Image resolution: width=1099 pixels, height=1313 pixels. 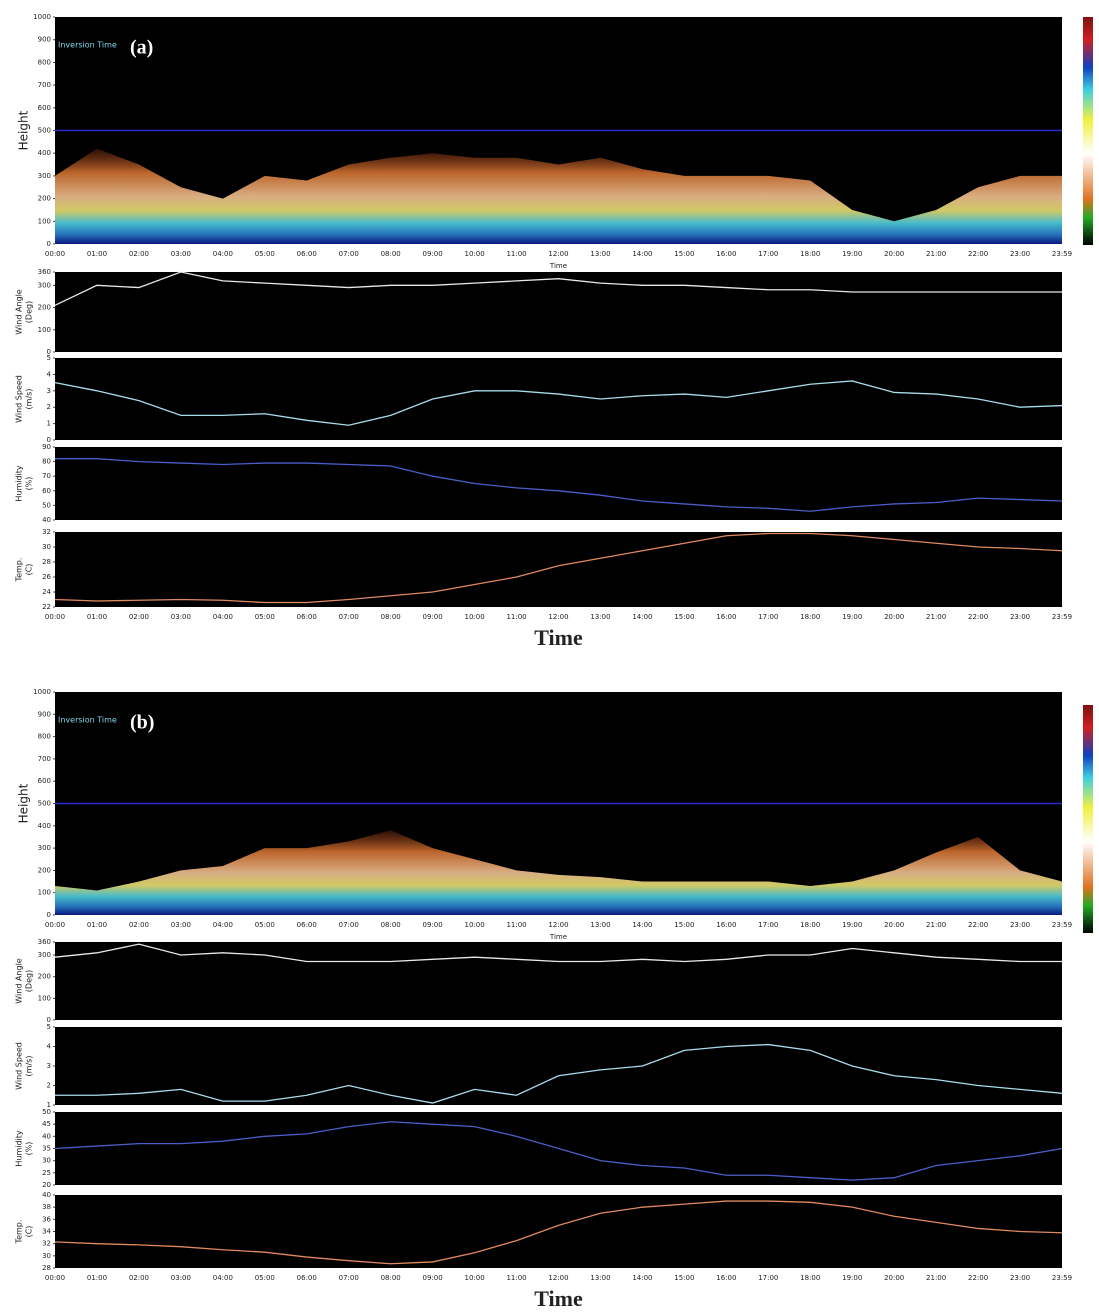 I want to click on x-tick-label: 16:00, so click(x=726, y=1278).